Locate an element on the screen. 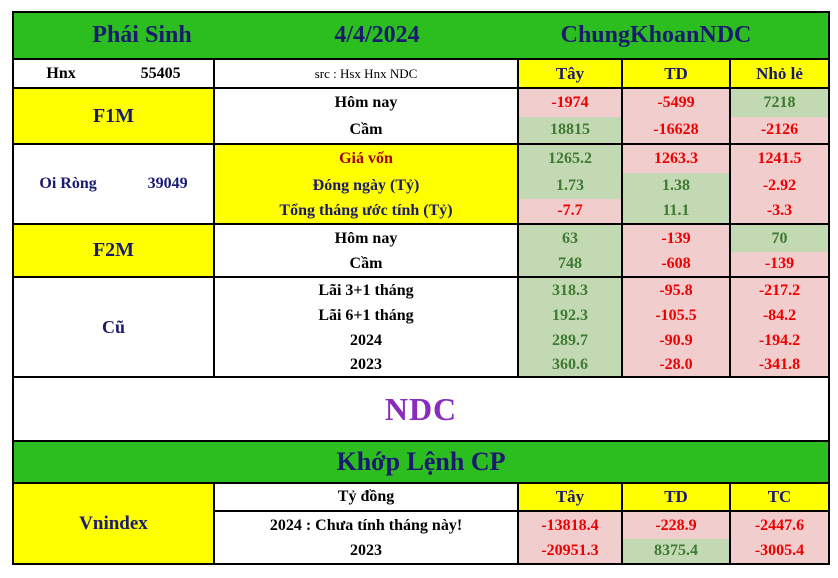 The image size is (838, 578). col-header-tay: Tây is located at coordinates (571, 74).